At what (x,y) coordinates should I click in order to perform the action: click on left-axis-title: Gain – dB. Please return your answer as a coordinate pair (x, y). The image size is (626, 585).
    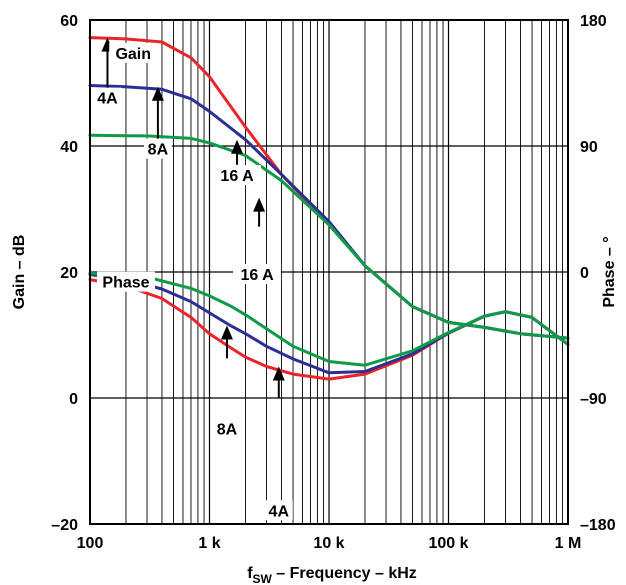
    Looking at the image, I should click on (19, 272).